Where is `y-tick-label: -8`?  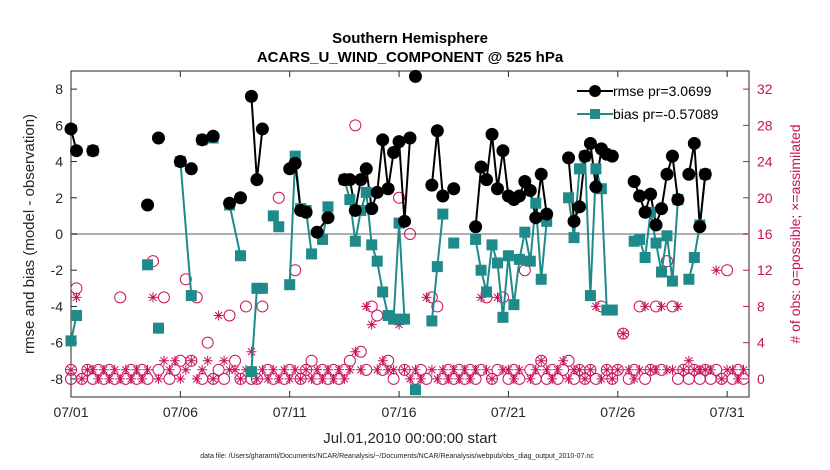 y-tick-label: -8 is located at coordinates (57, 379).